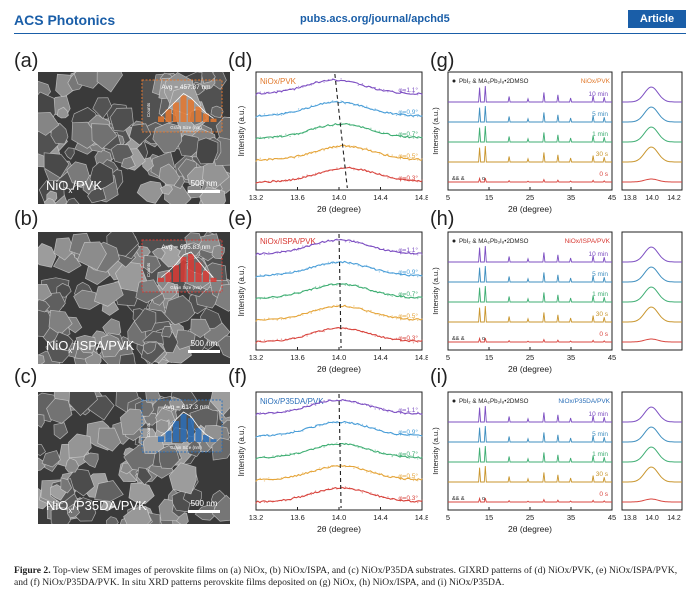 This screenshot has height=614, width=700. Describe the element at coordinates (237, 377) in the screenshot. I see `panel-label-f: (f)` at that location.